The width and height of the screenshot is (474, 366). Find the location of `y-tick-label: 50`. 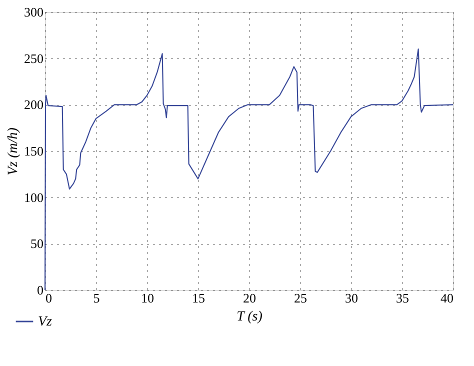

y-tick-label: 50 is located at coordinates (37, 244).